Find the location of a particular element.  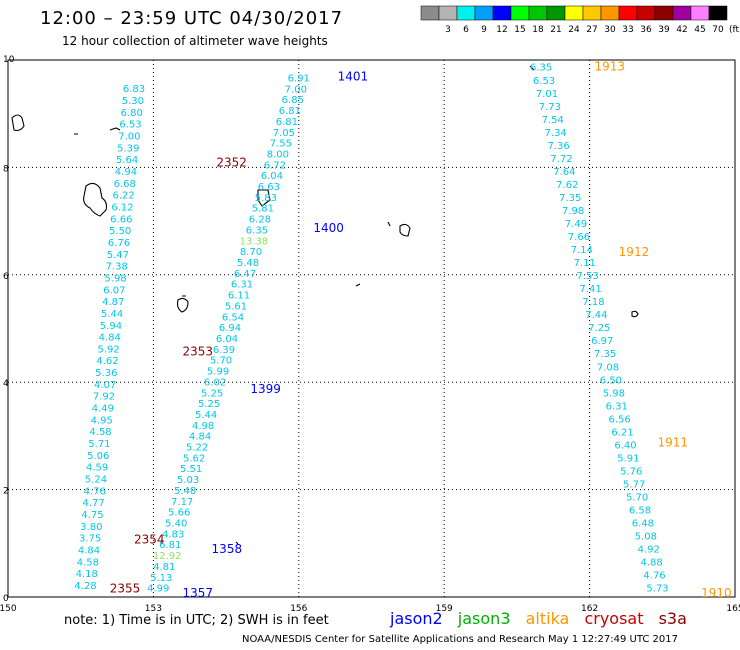

swh-value: 6.21 is located at coordinates (622, 432).